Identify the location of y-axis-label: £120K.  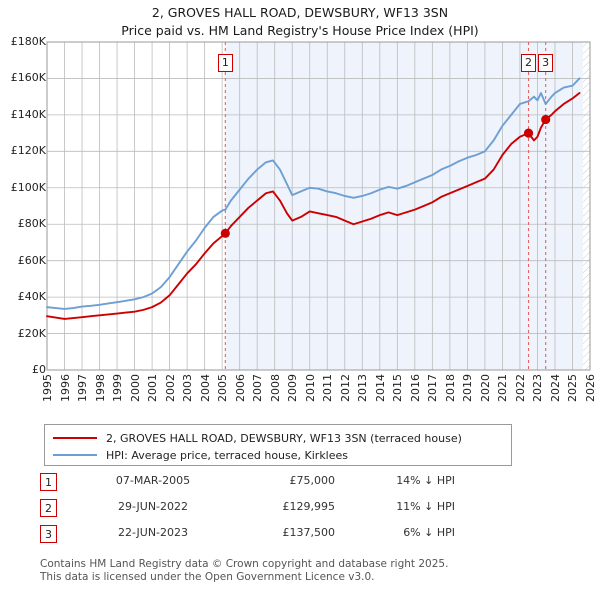
(28, 151).